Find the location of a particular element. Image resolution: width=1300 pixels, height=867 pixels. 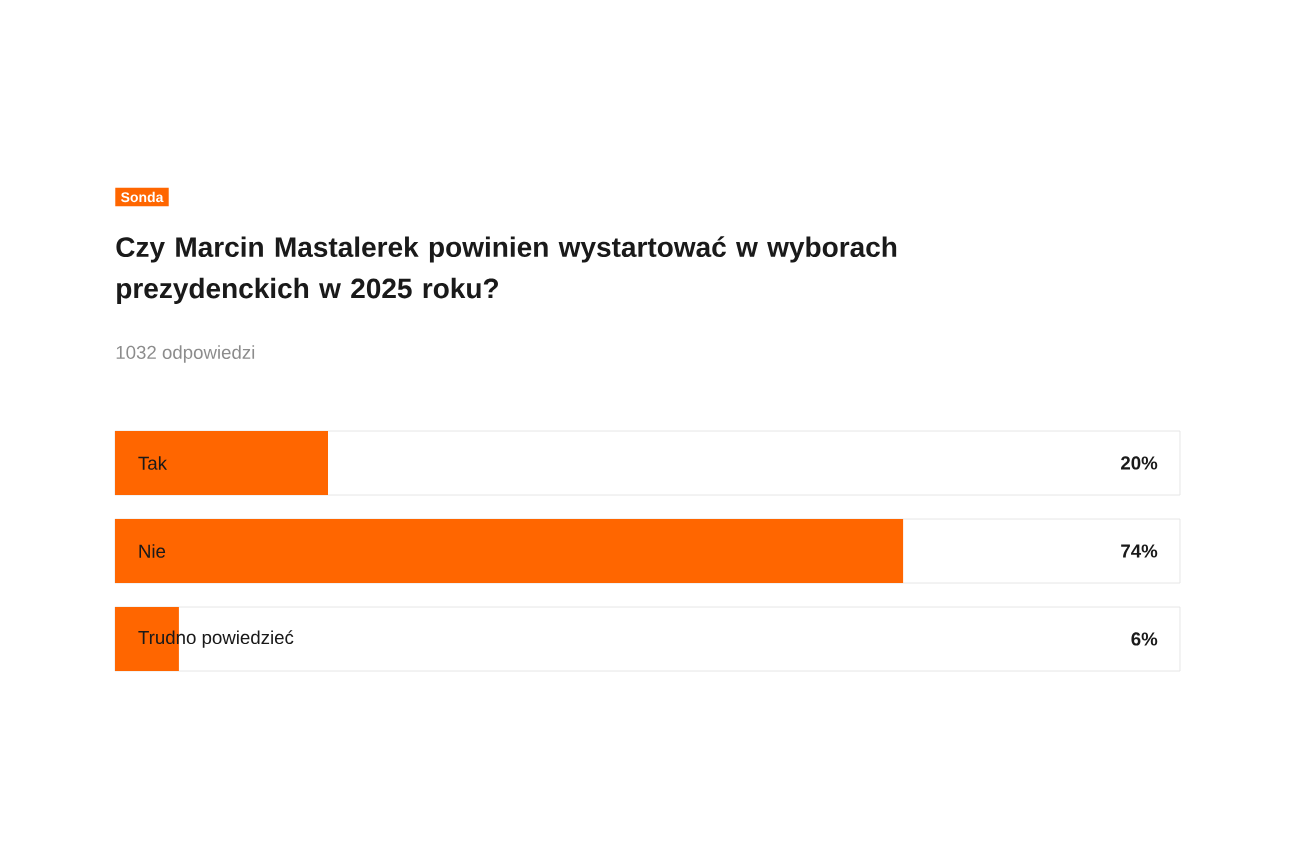

data-label: 6% is located at coordinates (1144, 639).